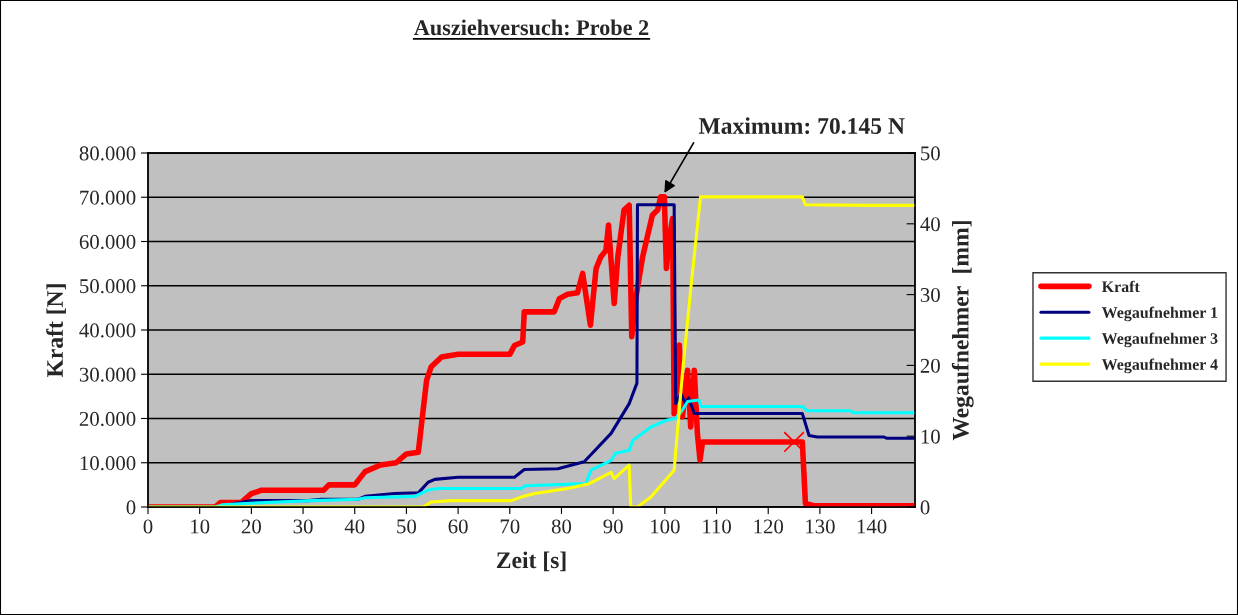  I want to click on x-tick-label: 0, so click(148, 526).